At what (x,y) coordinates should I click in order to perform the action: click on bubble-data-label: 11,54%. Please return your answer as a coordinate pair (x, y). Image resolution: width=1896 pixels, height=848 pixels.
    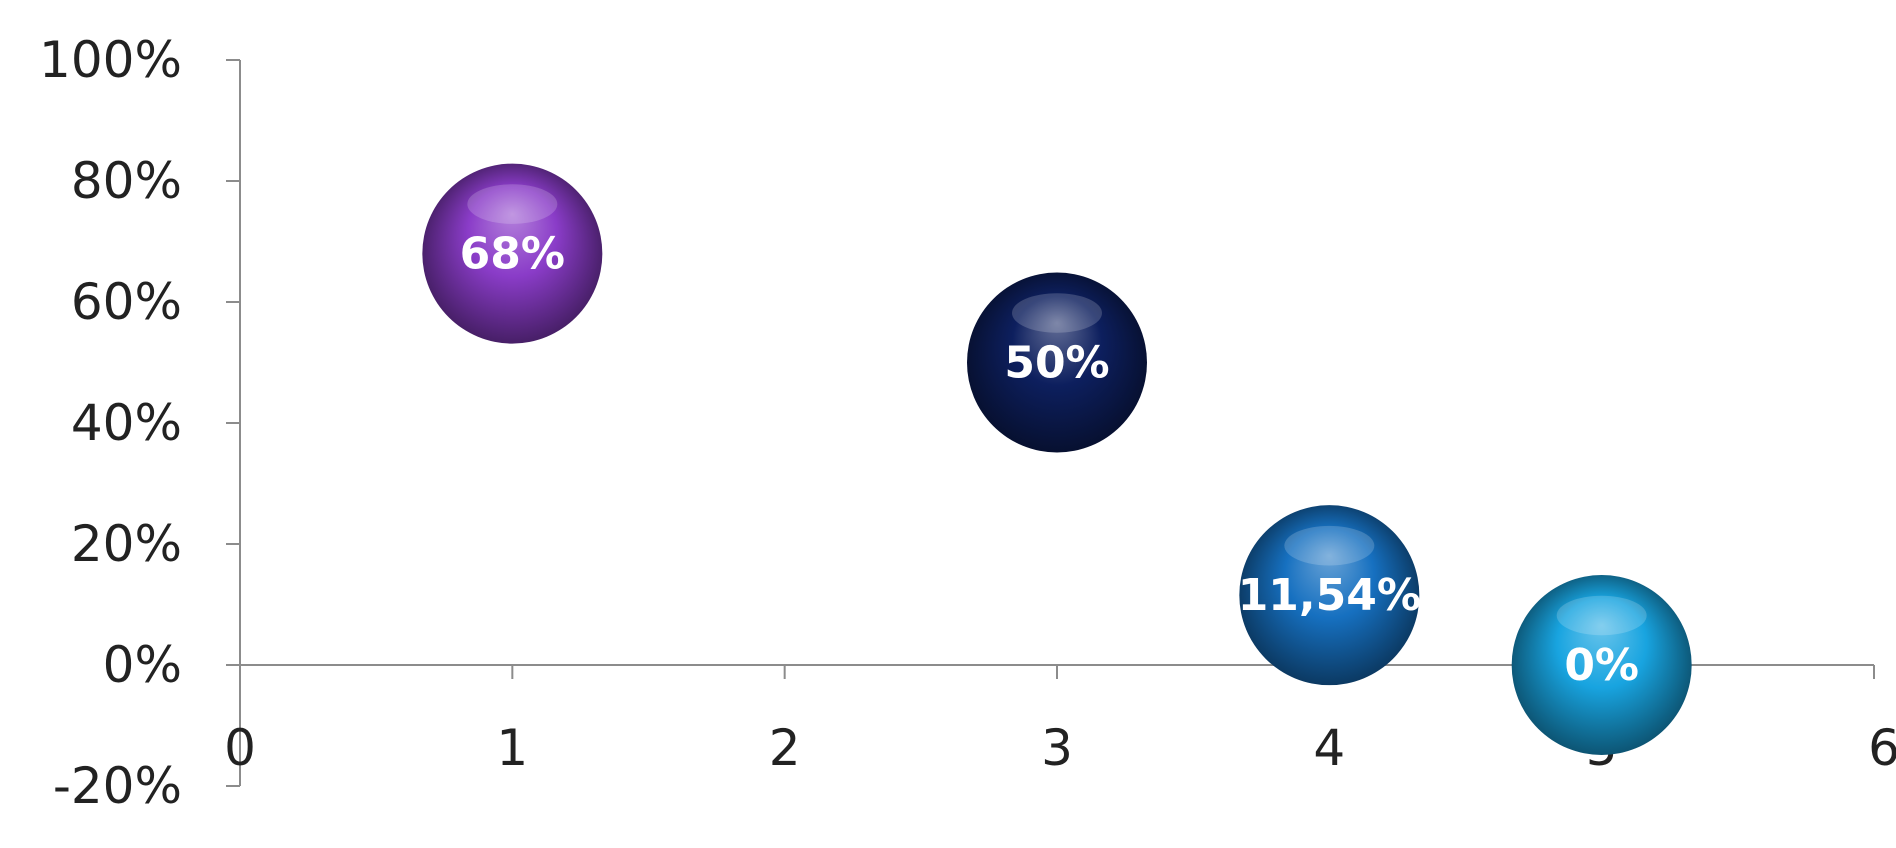
    Looking at the image, I should click on (1329, 595).